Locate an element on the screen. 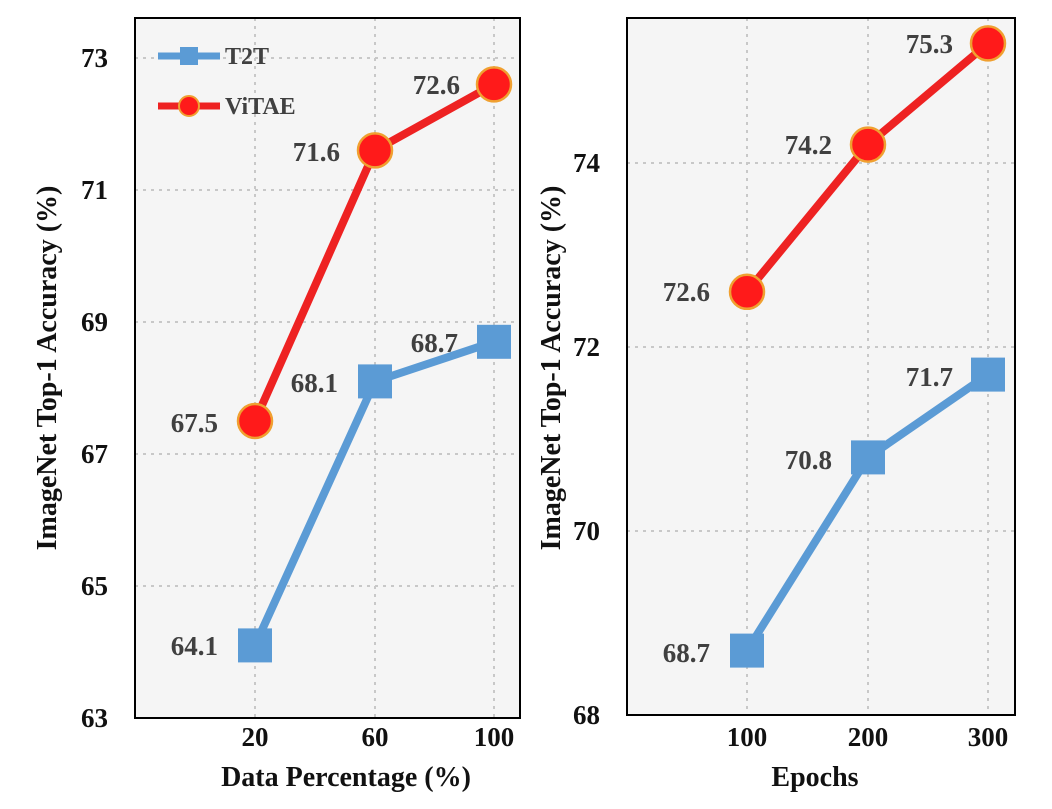 The height and width of the screenshot is (809, 1052). y-tick-label: 71 is located at coordinates (94, 190).